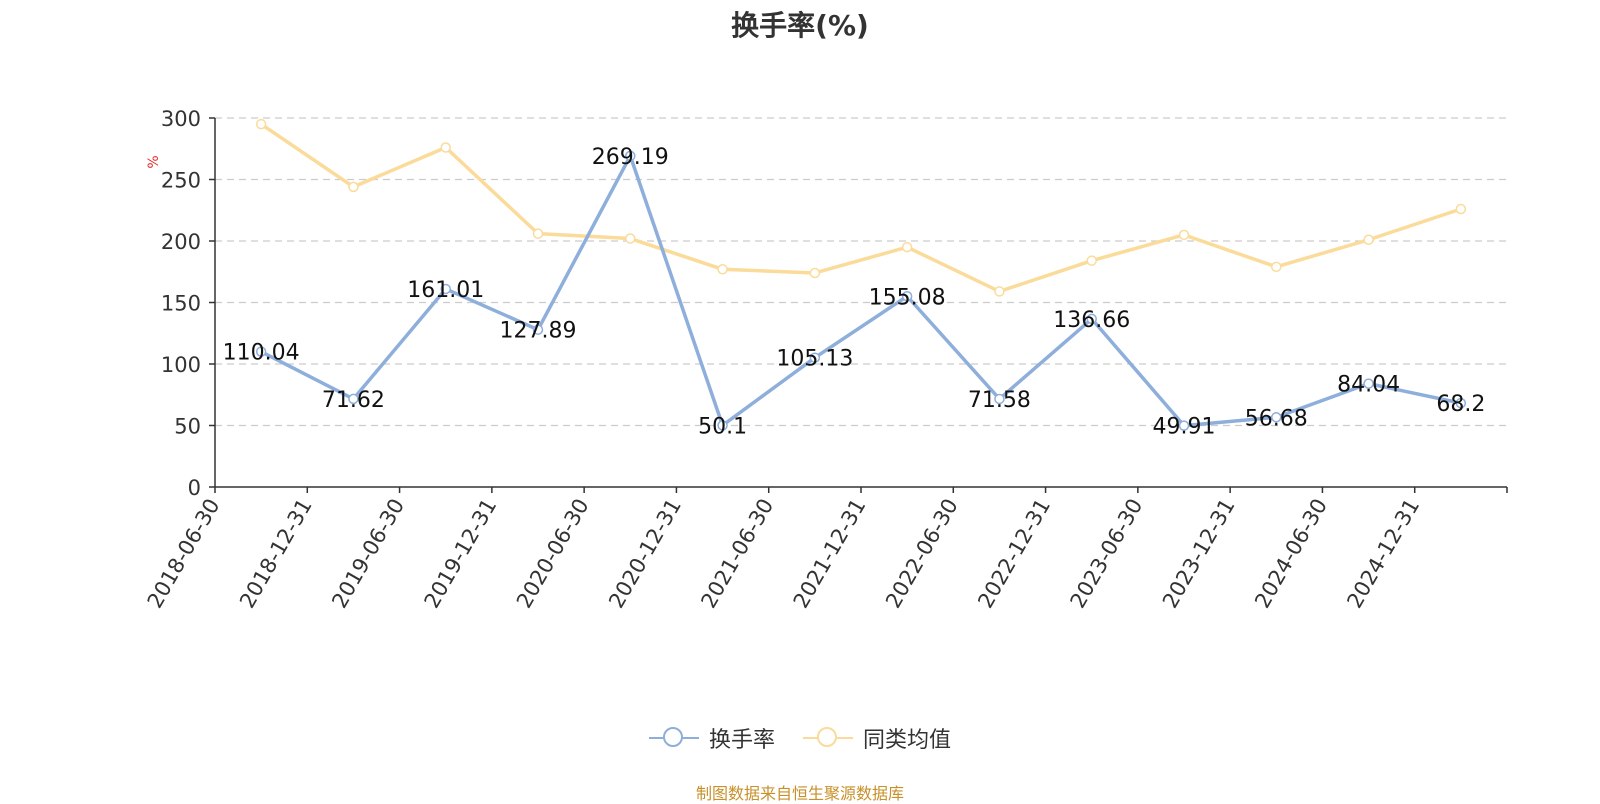 The width and height of the screenshot is (1600, 804). What do you see at coordinates (737, 554) in the screenshot?
I see `x-tick-label: 2021-06-30` at bounding box center [737, 554].